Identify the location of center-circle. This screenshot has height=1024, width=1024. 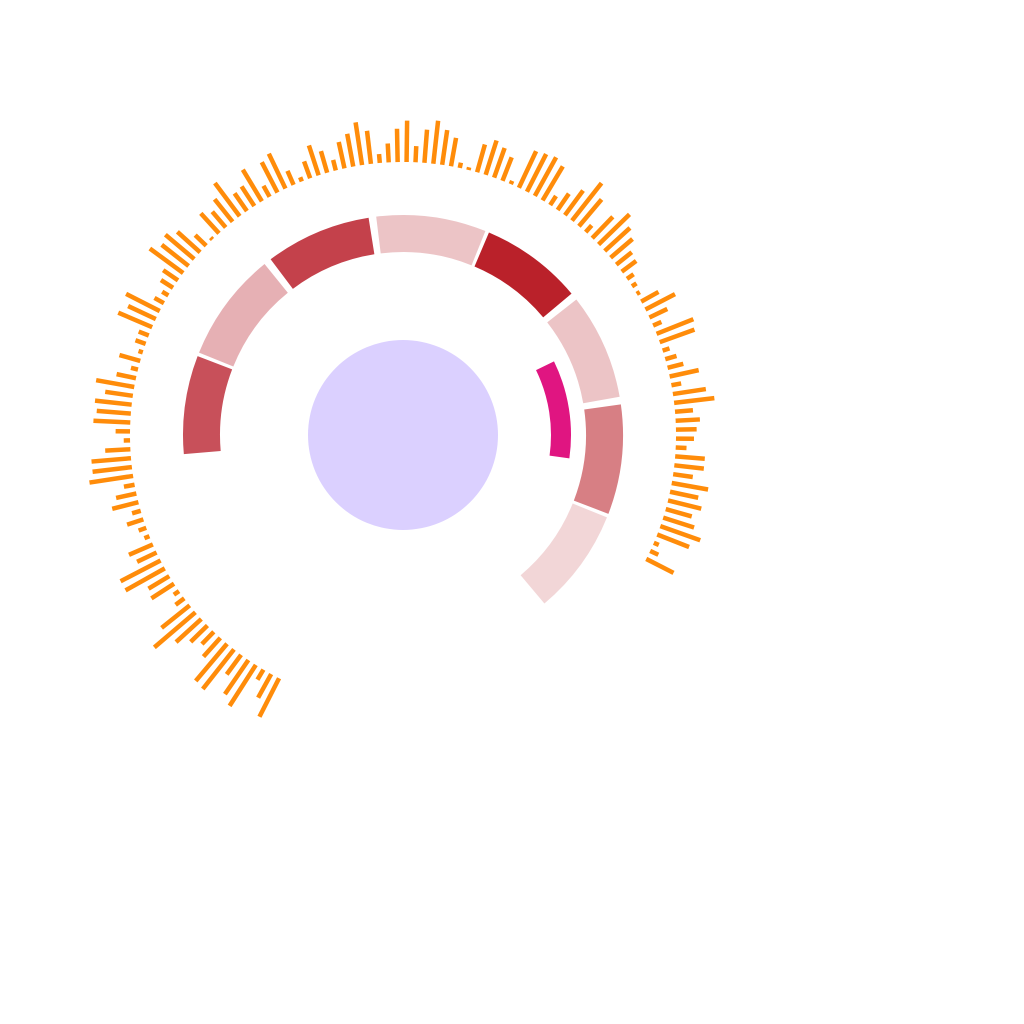
(403, 435).